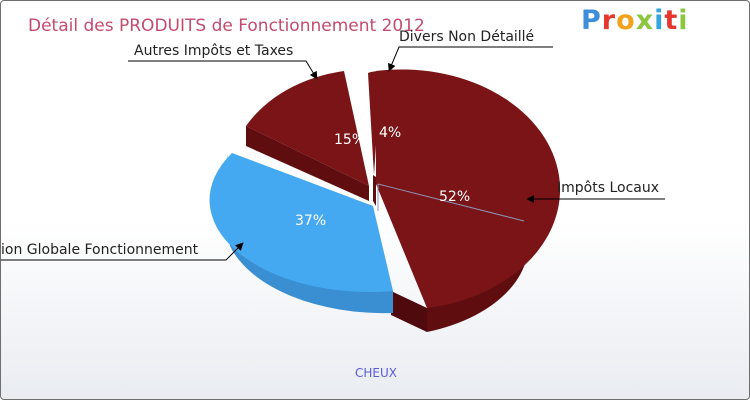 This screenshot has height=400, width=750. What do you see at coordinates (645, 20) in the screenshot?
I see `logo-letter: x` at bounding box center [645, 20].